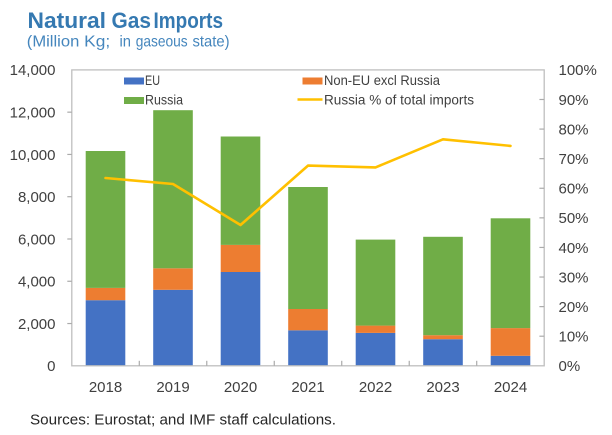 This screenshot has height=435, width=612. Describe the element at coordinates (189, 20) in the screenshot. I see `svg-text: Imports` at that location.